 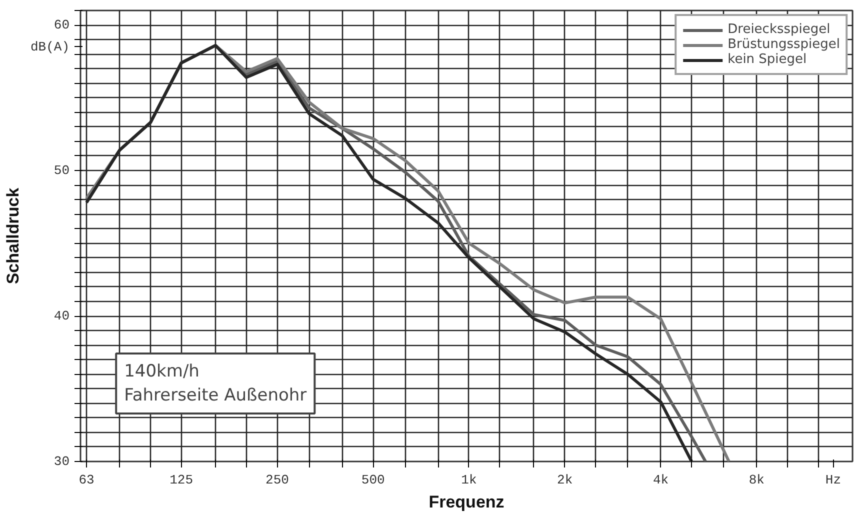 I want to click on annotation: Fahrerseite Außenohr, so click(x=215, y=395).